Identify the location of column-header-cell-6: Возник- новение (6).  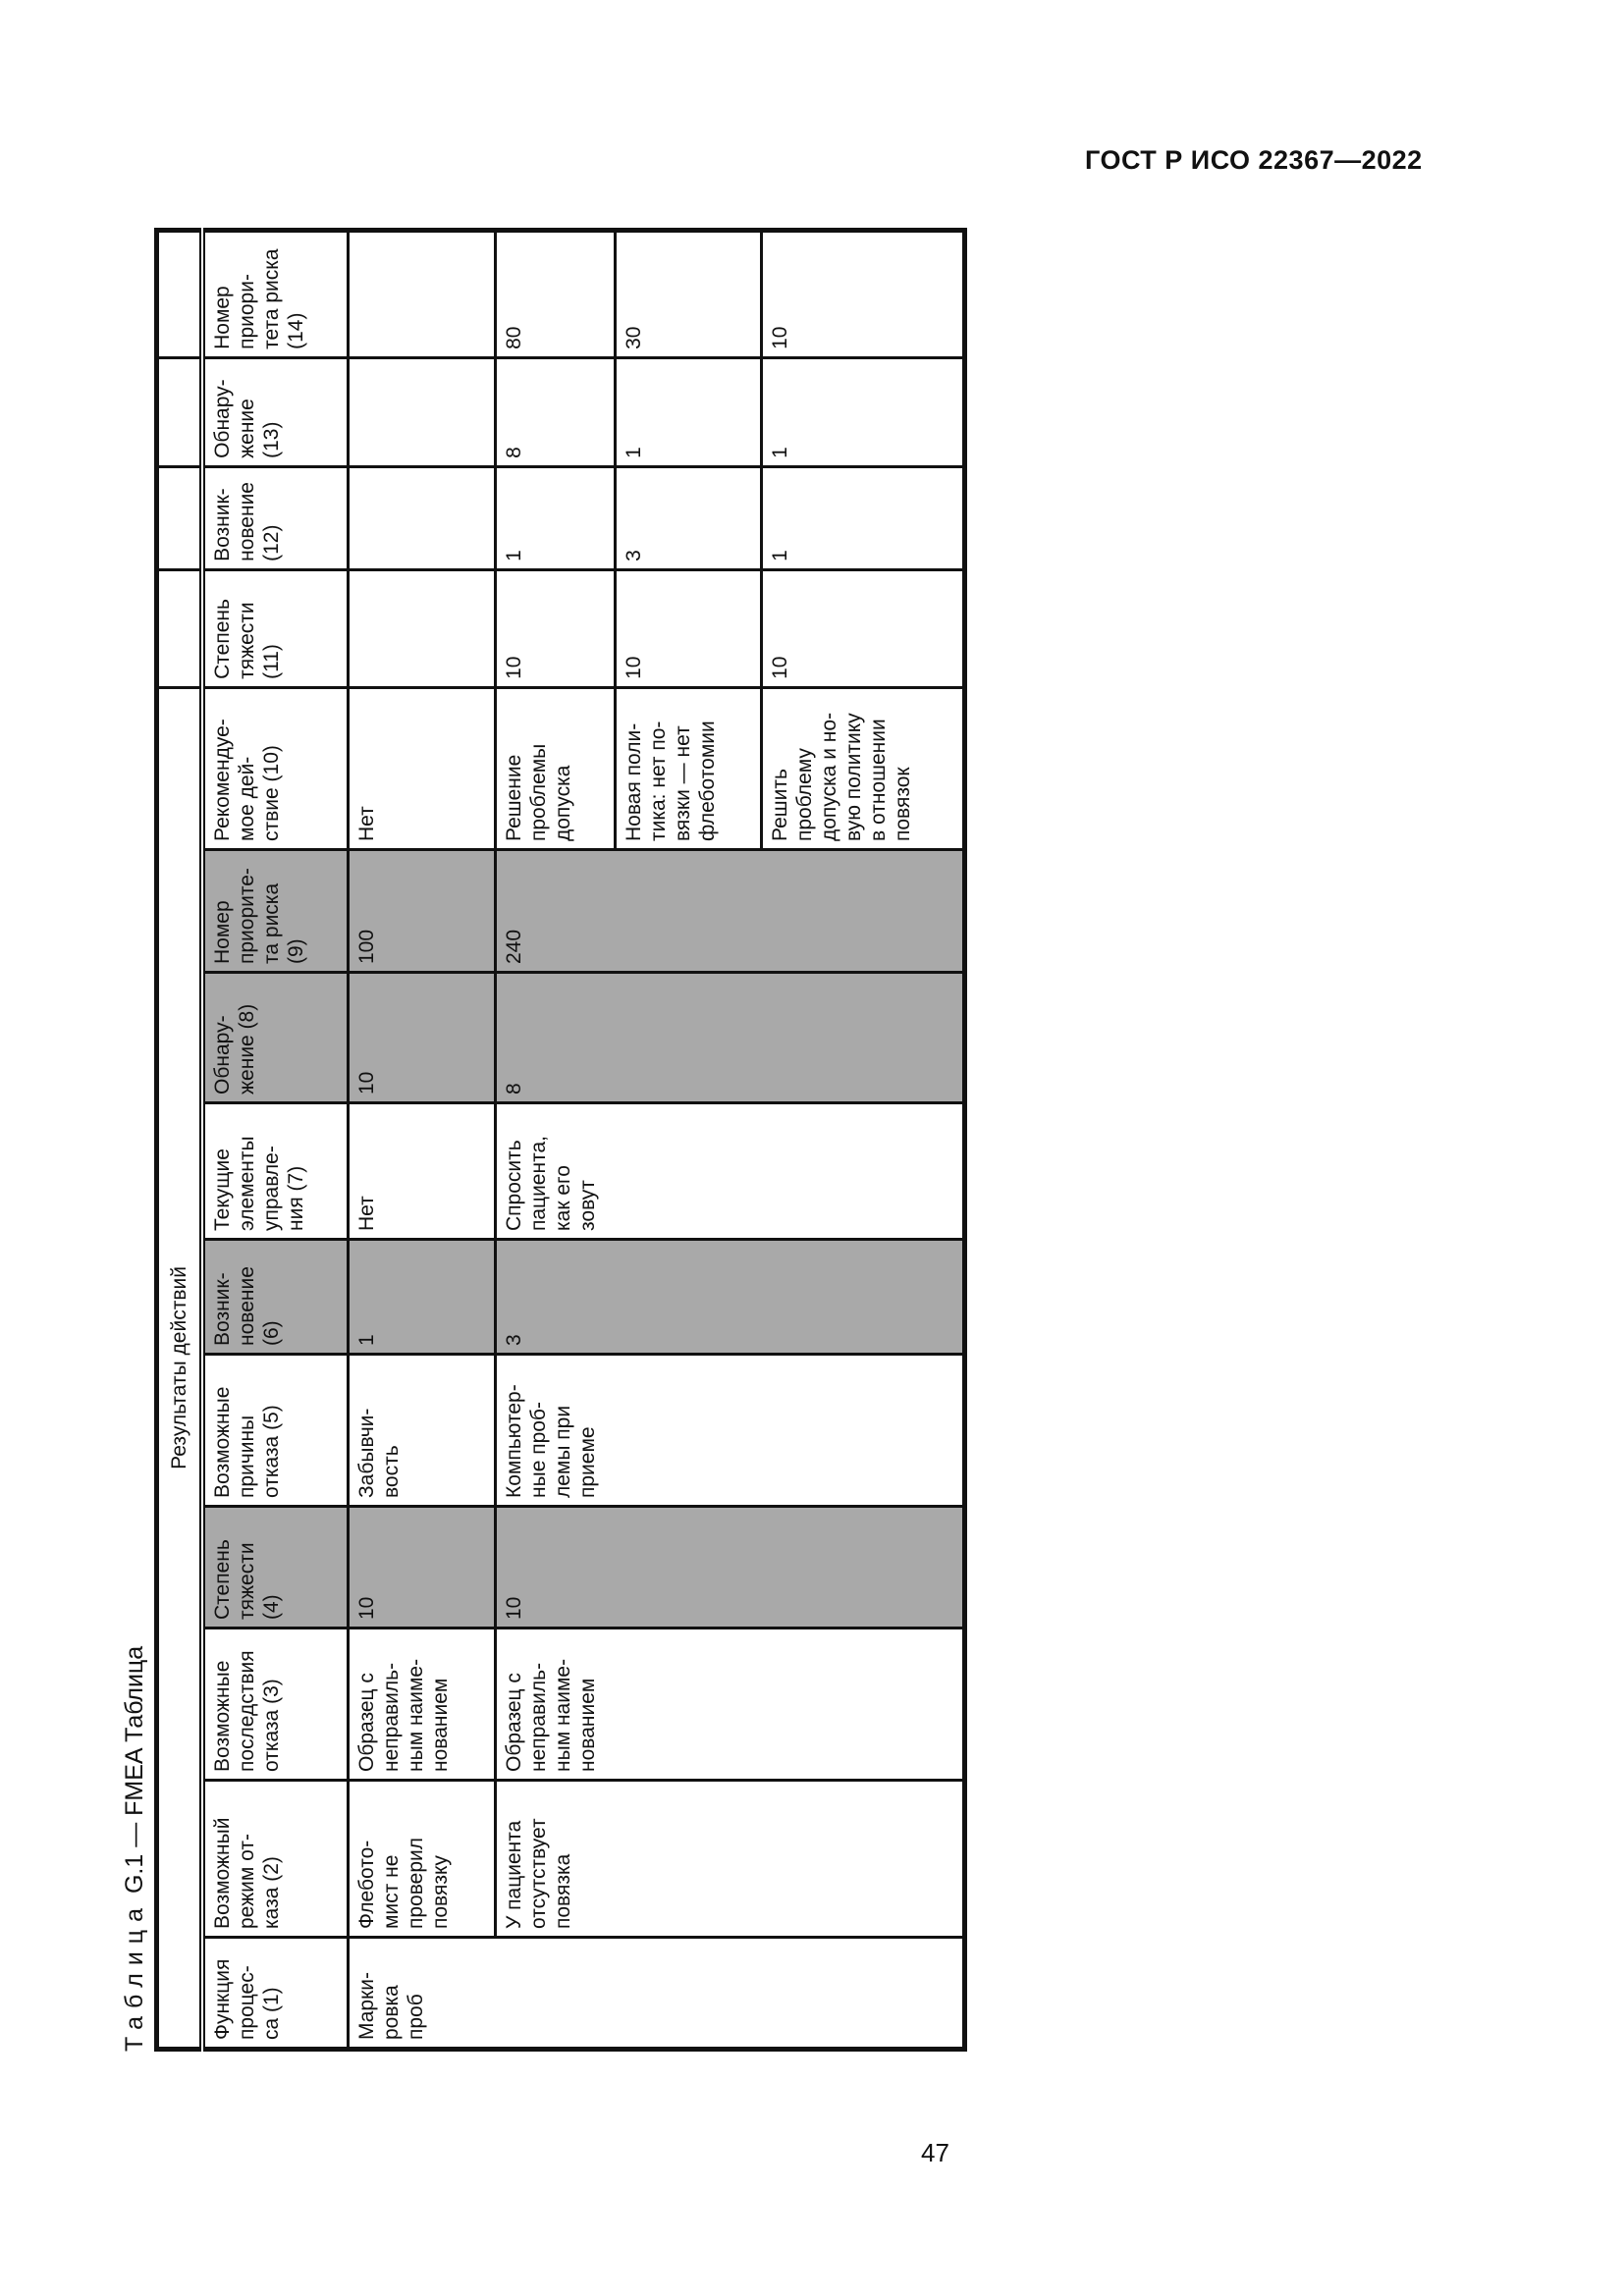
(275, 1297).